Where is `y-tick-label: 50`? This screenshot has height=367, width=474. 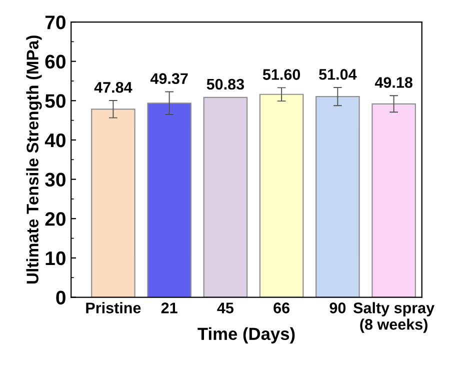 y-tick-label: 50 is located at coordinates (55, 101).